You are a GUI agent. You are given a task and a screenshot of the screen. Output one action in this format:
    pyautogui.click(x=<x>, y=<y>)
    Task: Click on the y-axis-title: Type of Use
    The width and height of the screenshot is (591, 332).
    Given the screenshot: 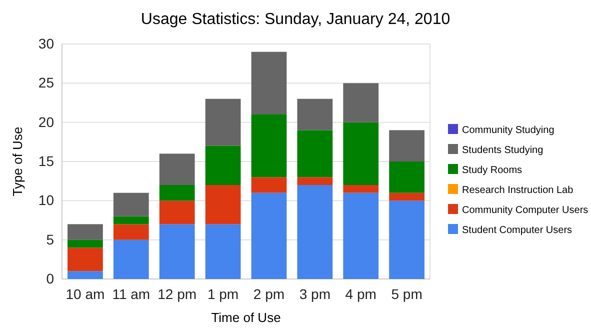 What is the action you would take?
    pyautogui.click(x=17, y=161)
    